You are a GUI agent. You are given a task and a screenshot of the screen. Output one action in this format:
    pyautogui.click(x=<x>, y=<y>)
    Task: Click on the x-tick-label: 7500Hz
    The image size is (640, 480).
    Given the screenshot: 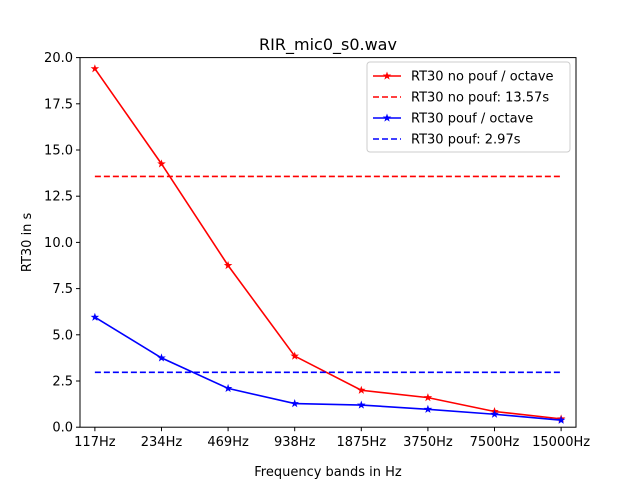 What is the action you would take?
    pyautogui.click(x=495, y=442)
    